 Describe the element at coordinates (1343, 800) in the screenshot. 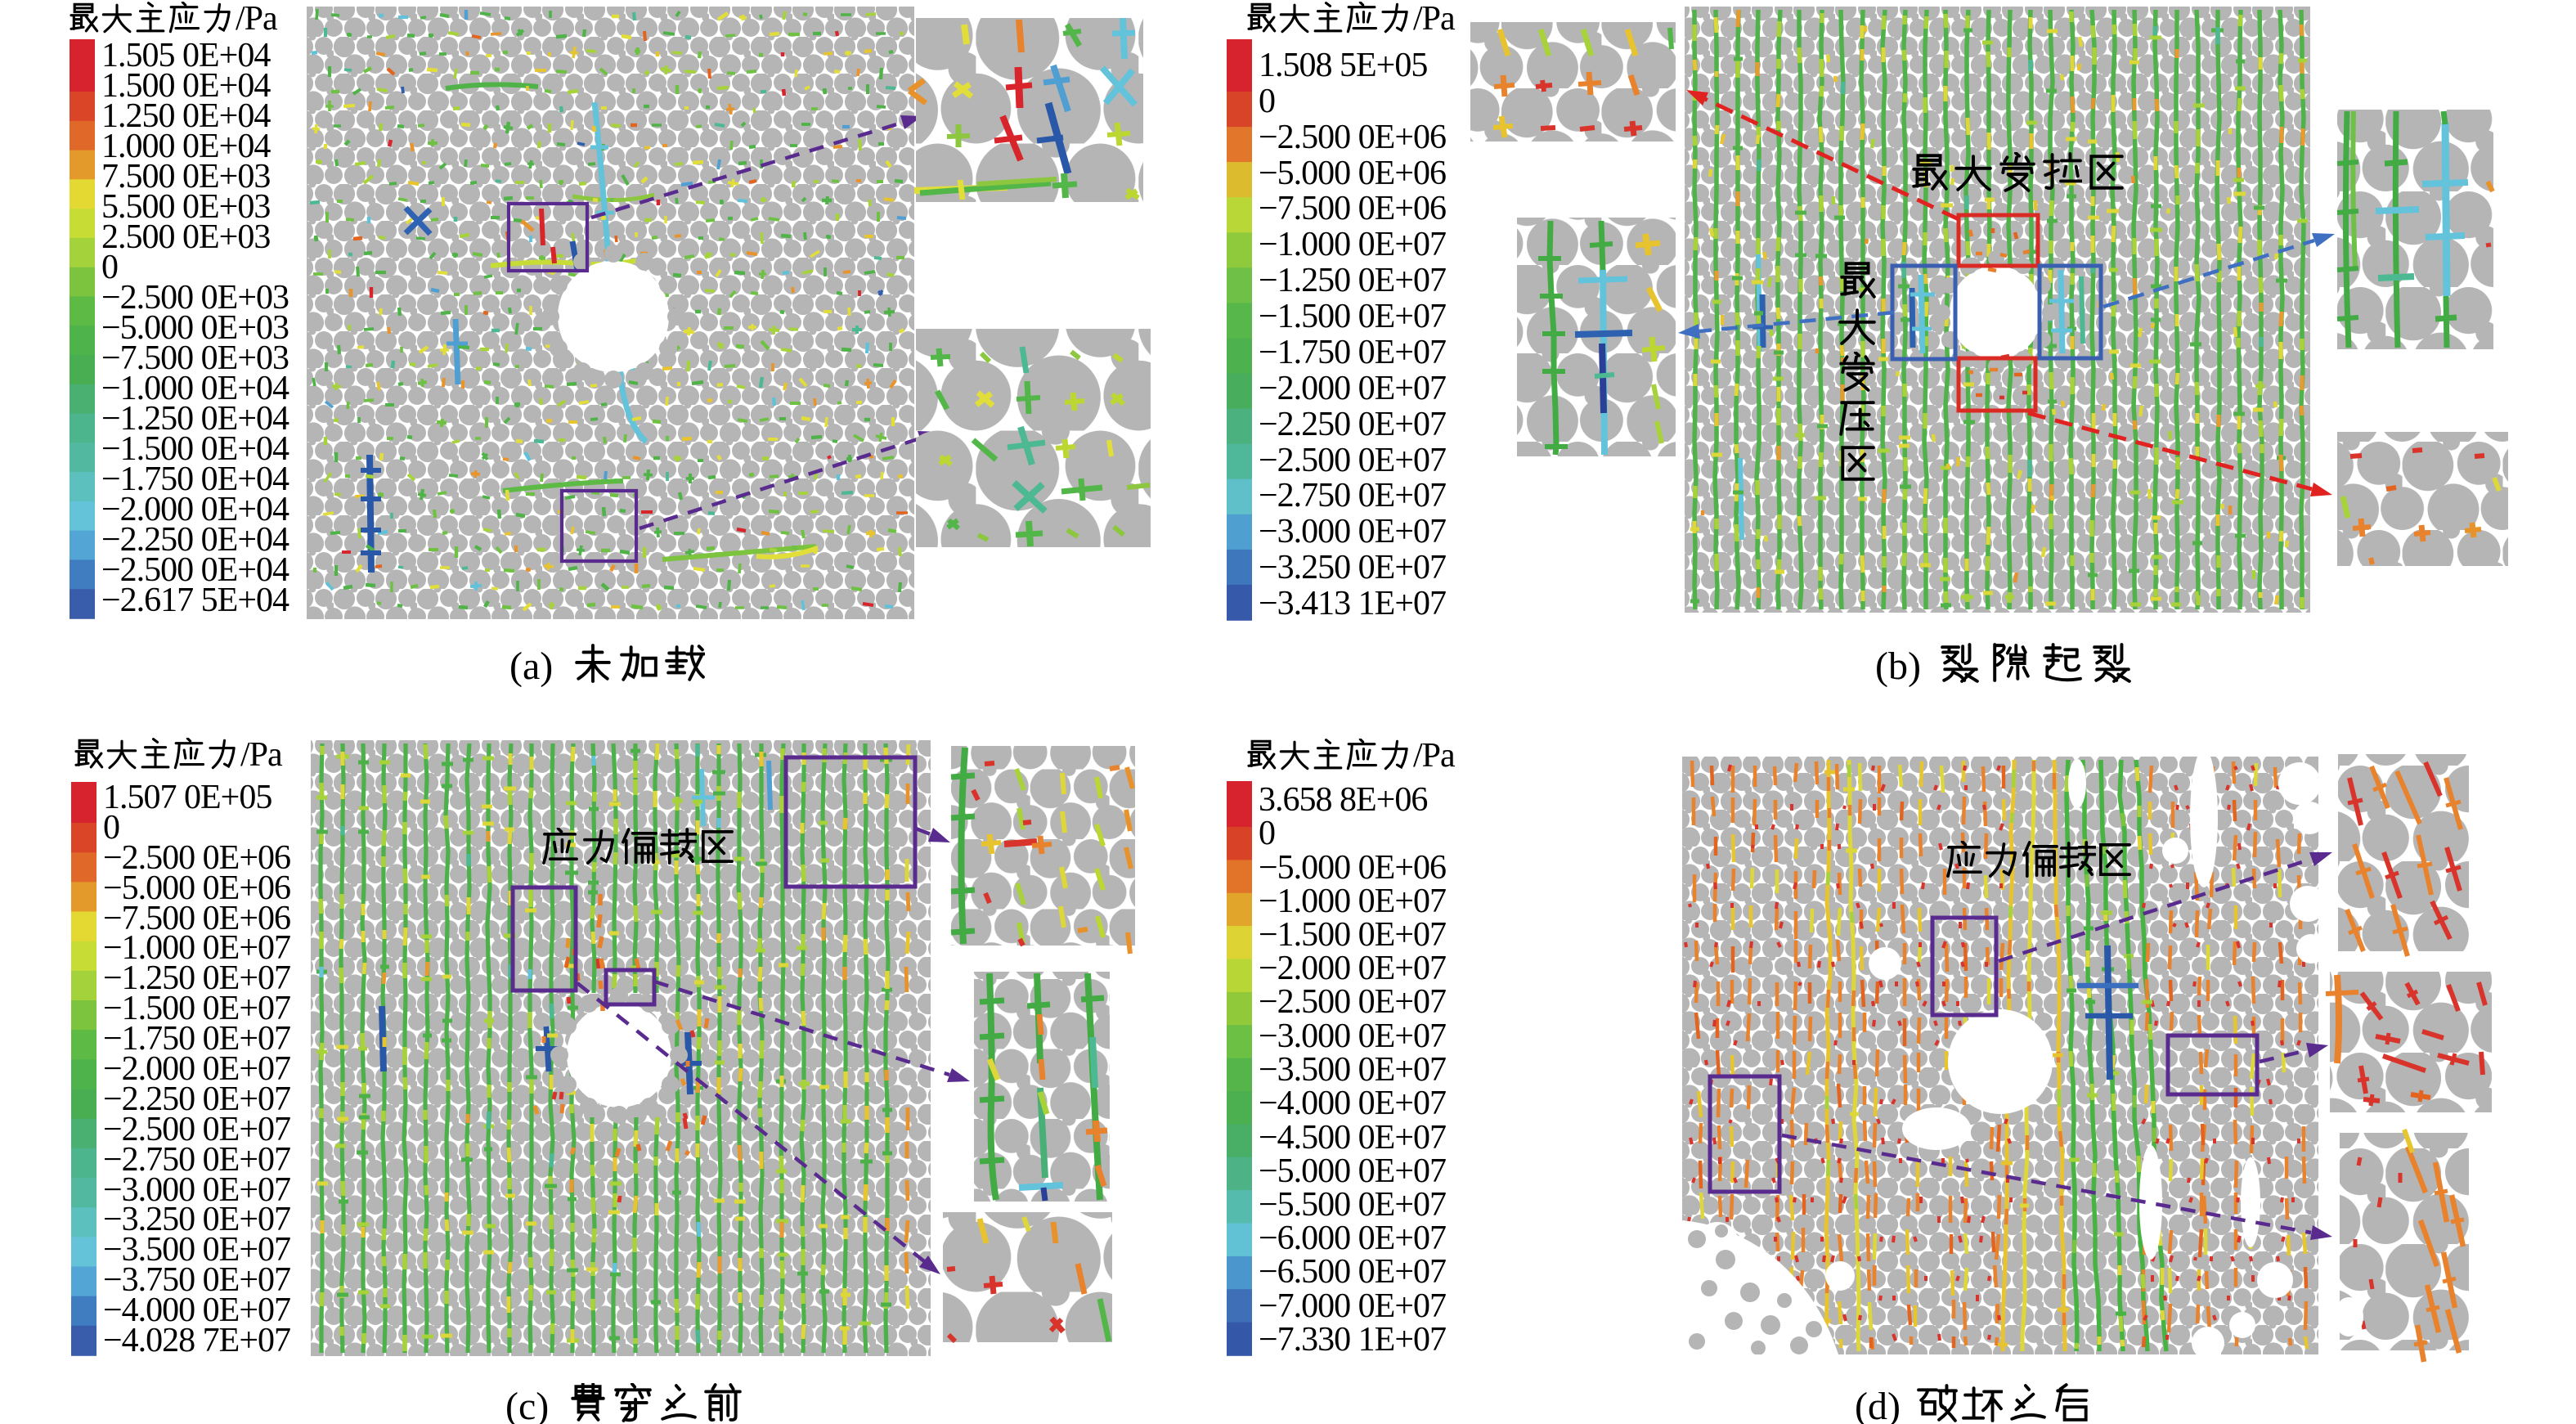

I see `svg-text: 3.658 8E+06` at that location.